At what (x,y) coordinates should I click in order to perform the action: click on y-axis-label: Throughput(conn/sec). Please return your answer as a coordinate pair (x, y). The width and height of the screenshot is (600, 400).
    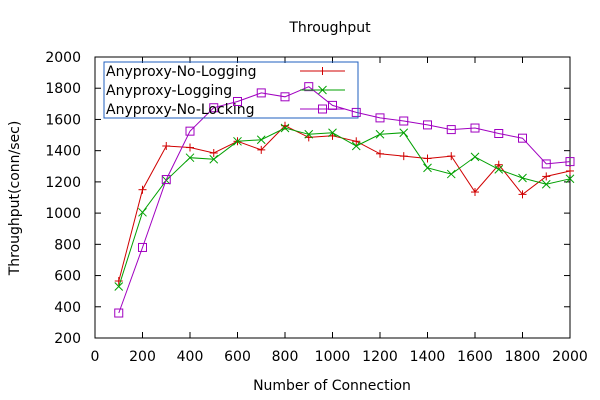
    Looking at the image, I should click on (15, 199).